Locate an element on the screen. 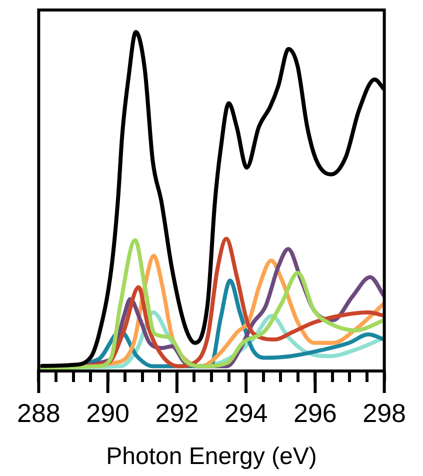 This screenshot has width=423, height=476. x-tick-label: 298 is located at coordinates (384, 413).